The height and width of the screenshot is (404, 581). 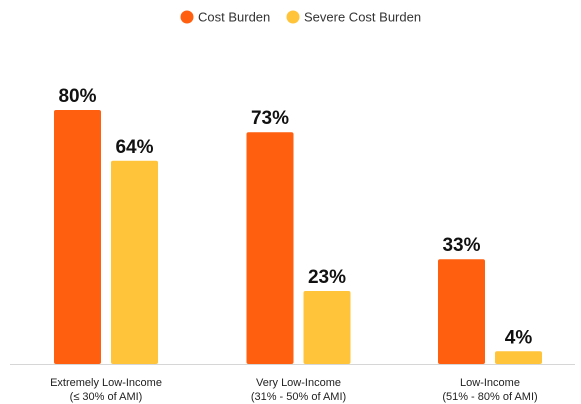 I want to click on data-label-severe-cost-burden-low-income: 4%, so click(x=519, y=337).